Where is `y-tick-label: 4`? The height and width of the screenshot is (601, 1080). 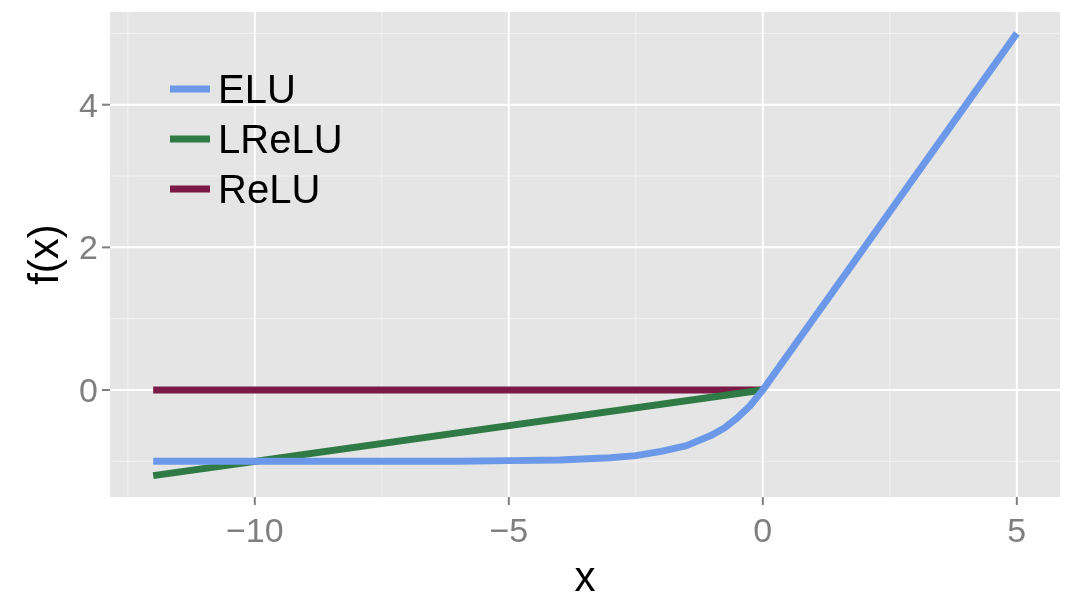 y-tick-label: 4 is located at coordinates (88, 104).